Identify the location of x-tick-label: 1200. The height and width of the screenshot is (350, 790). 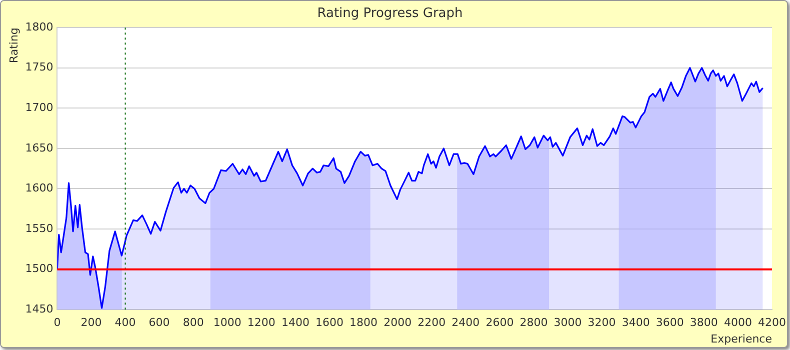
(261, 323).